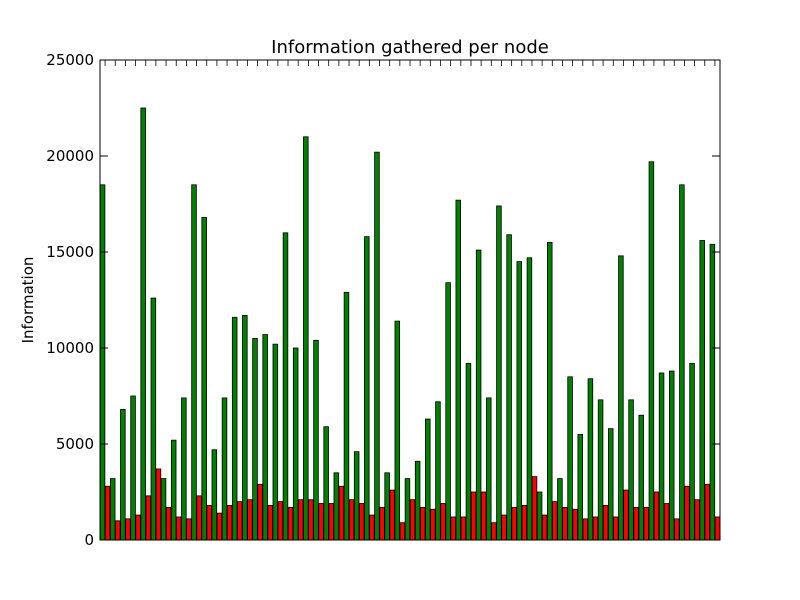 This screenshot has width=800, height=600. Describe the element at coordinates (410, 47) in the screenshot. I see `chart-title: Information gathered per node` at that location.